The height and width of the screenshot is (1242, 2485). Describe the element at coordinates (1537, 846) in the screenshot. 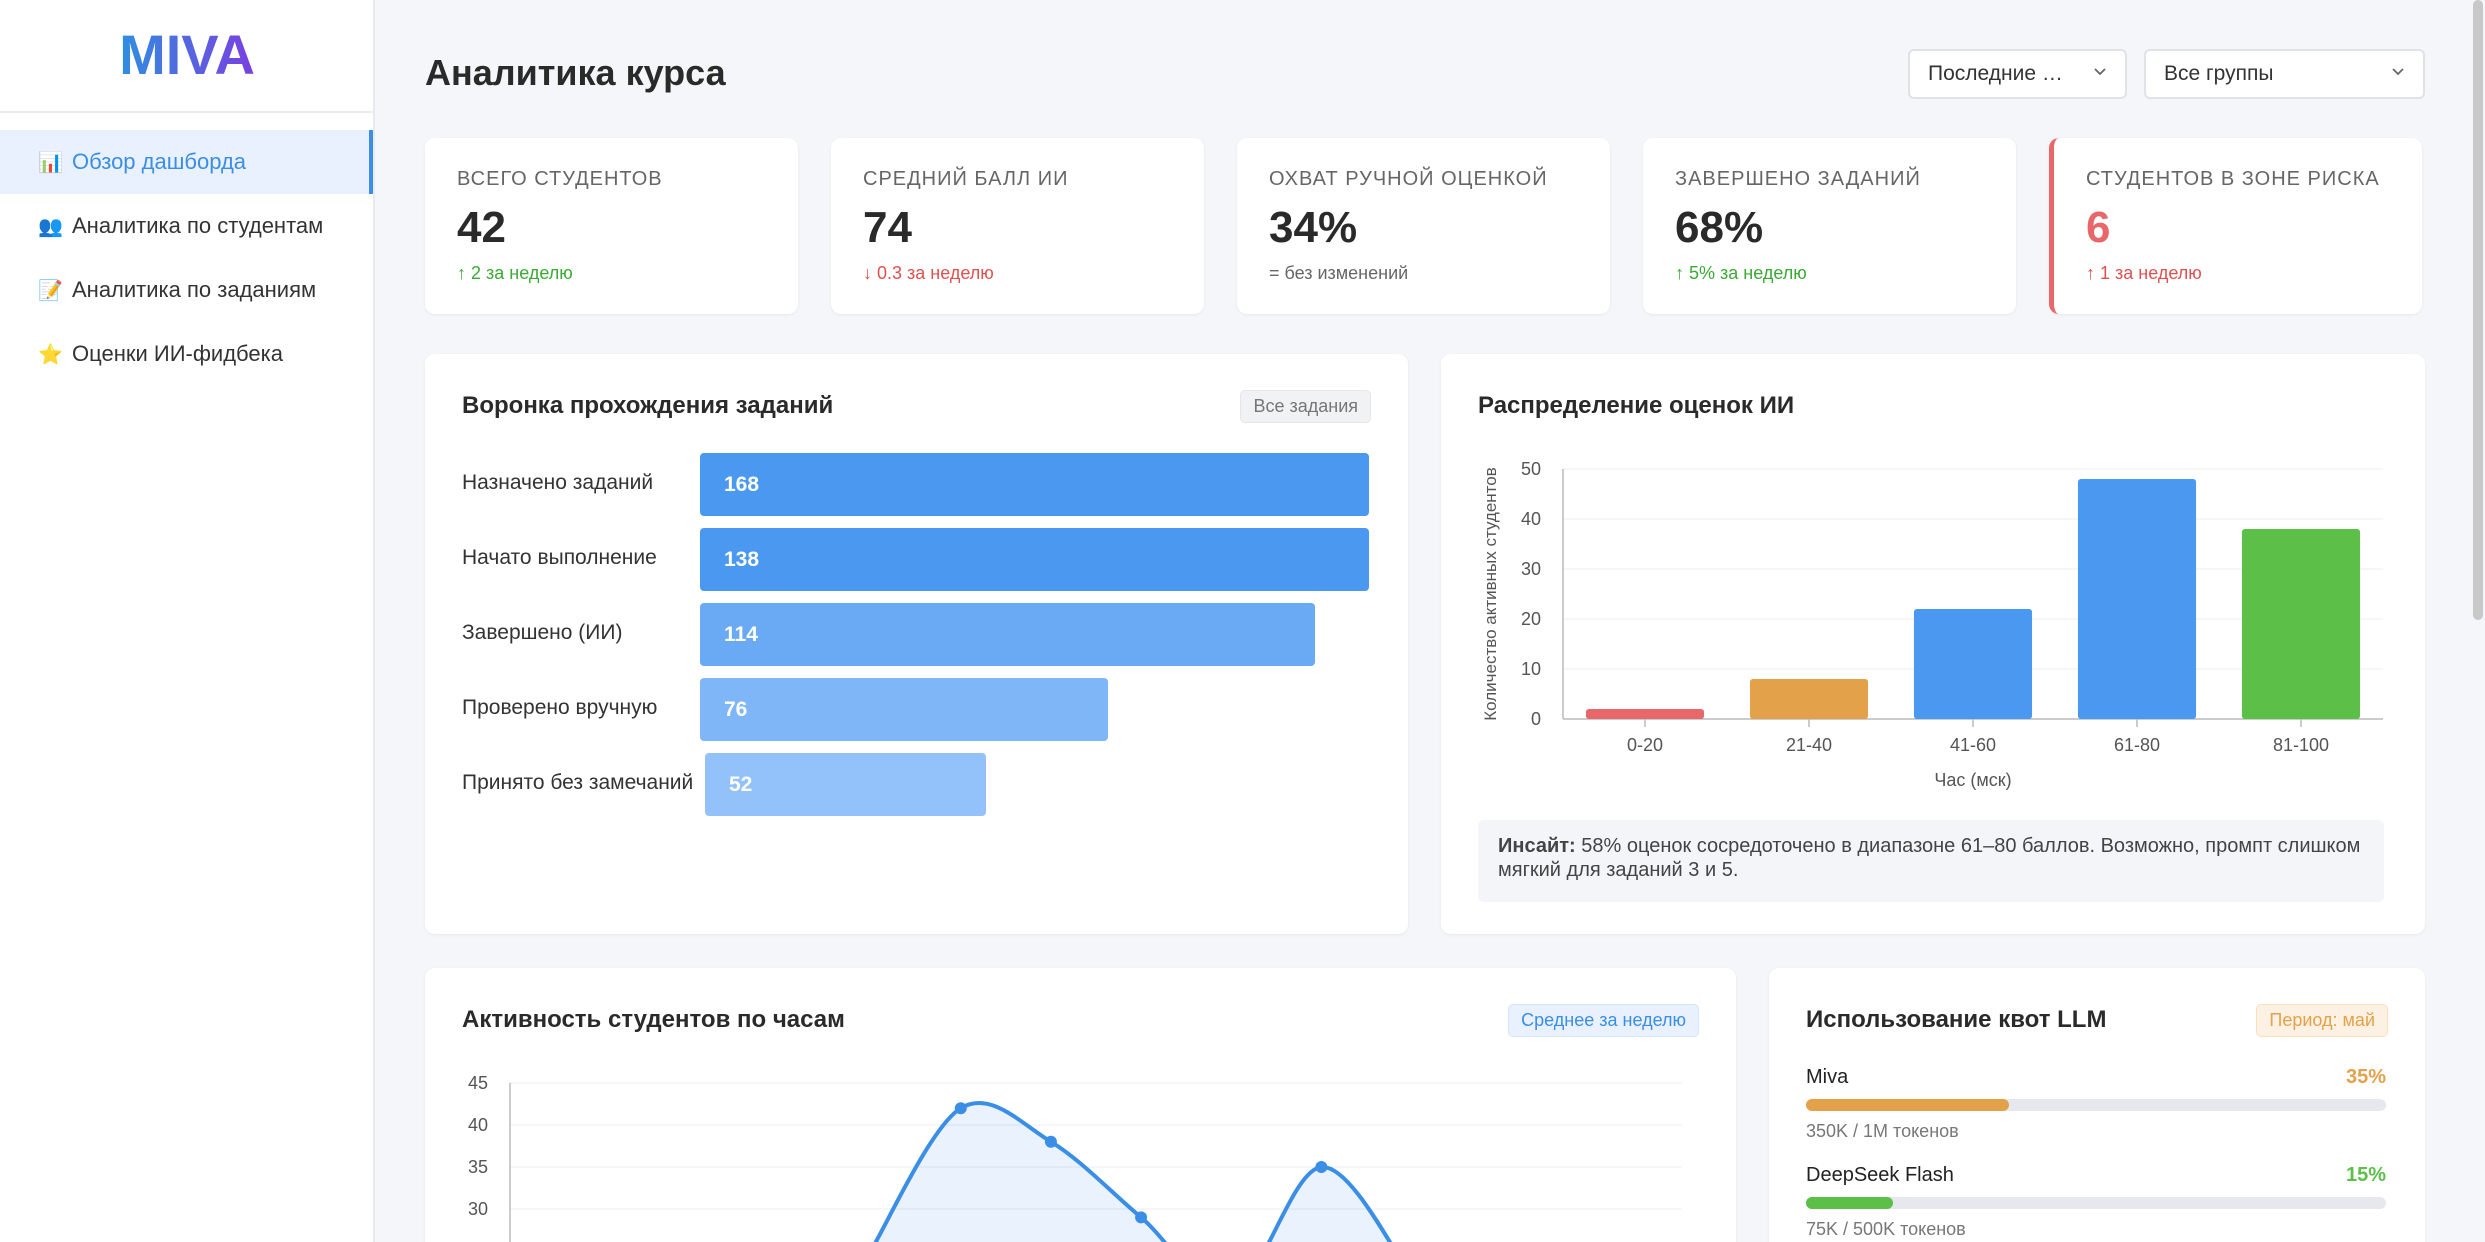

I see `insight-label: Инсайт:` at that location.